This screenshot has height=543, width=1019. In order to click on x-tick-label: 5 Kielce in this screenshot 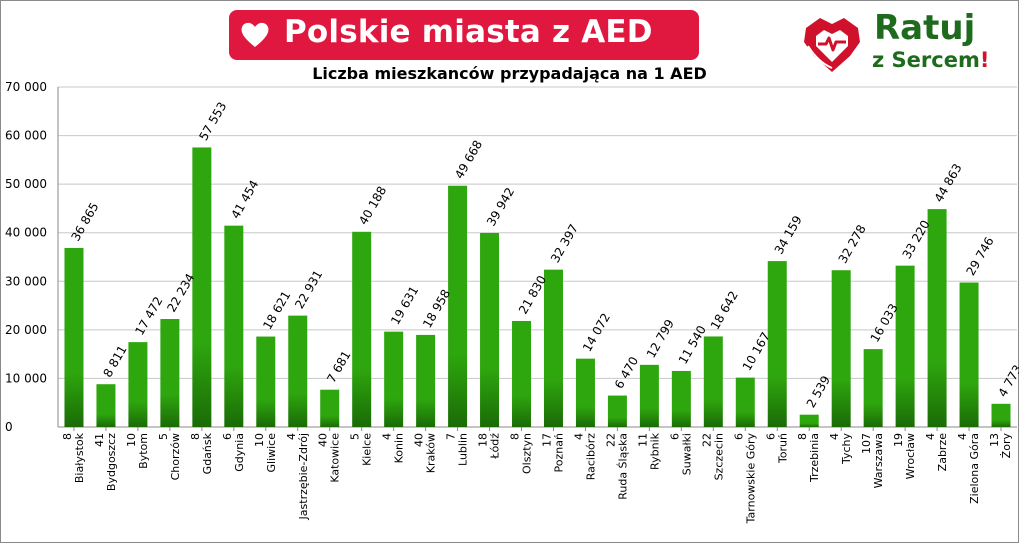, I will do `click(361, 449)`.